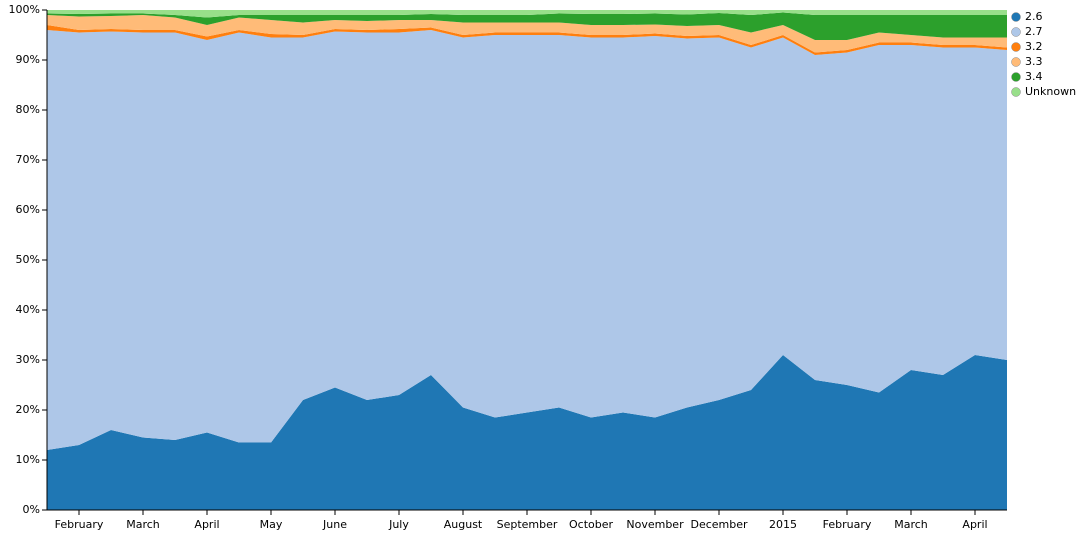 The image size is (1084, 539). Describe the element at coordinates (28, 159) in the screenshot. I see `y-tick-label: 70%` at that location.